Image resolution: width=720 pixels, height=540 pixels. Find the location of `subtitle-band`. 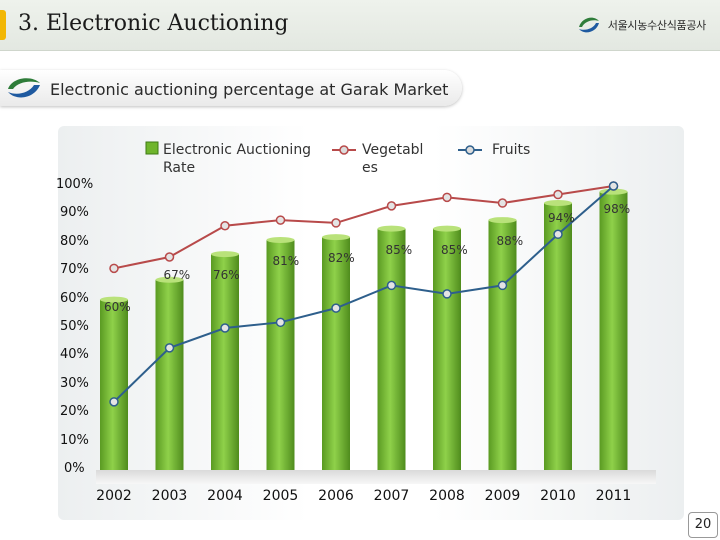

subtitle-band is located at coordinates (231, 88).